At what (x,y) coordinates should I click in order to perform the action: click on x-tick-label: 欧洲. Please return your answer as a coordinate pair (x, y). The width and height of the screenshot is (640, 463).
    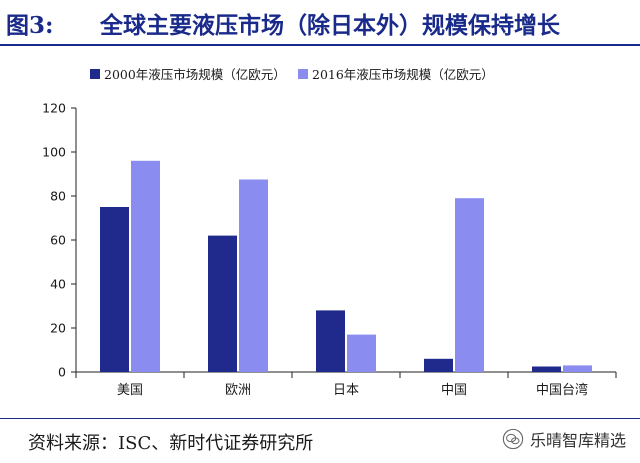
    Looking at the image, I should click on (238, 390).